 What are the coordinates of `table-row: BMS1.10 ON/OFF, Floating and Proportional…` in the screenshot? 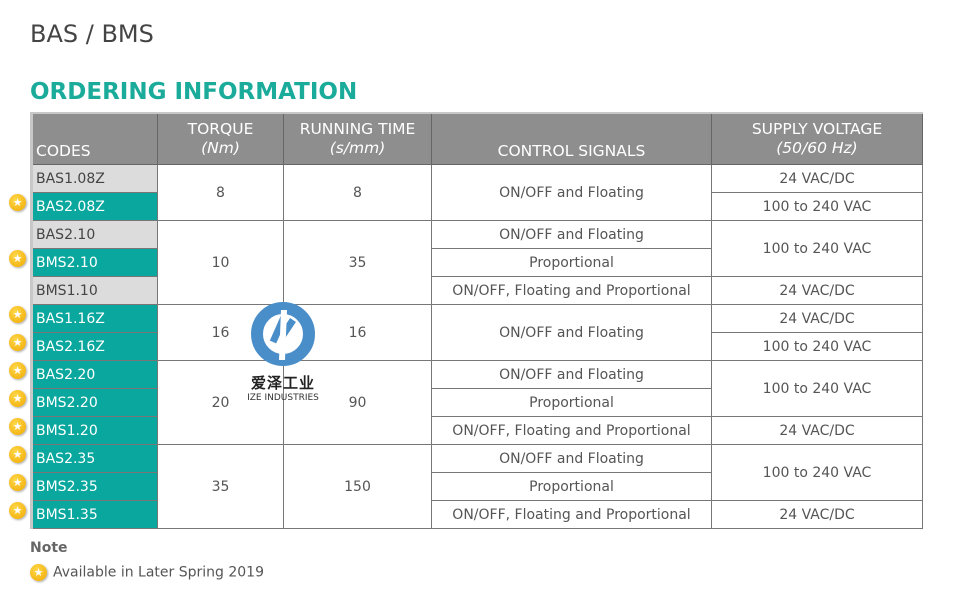 It's located at (477, 290).